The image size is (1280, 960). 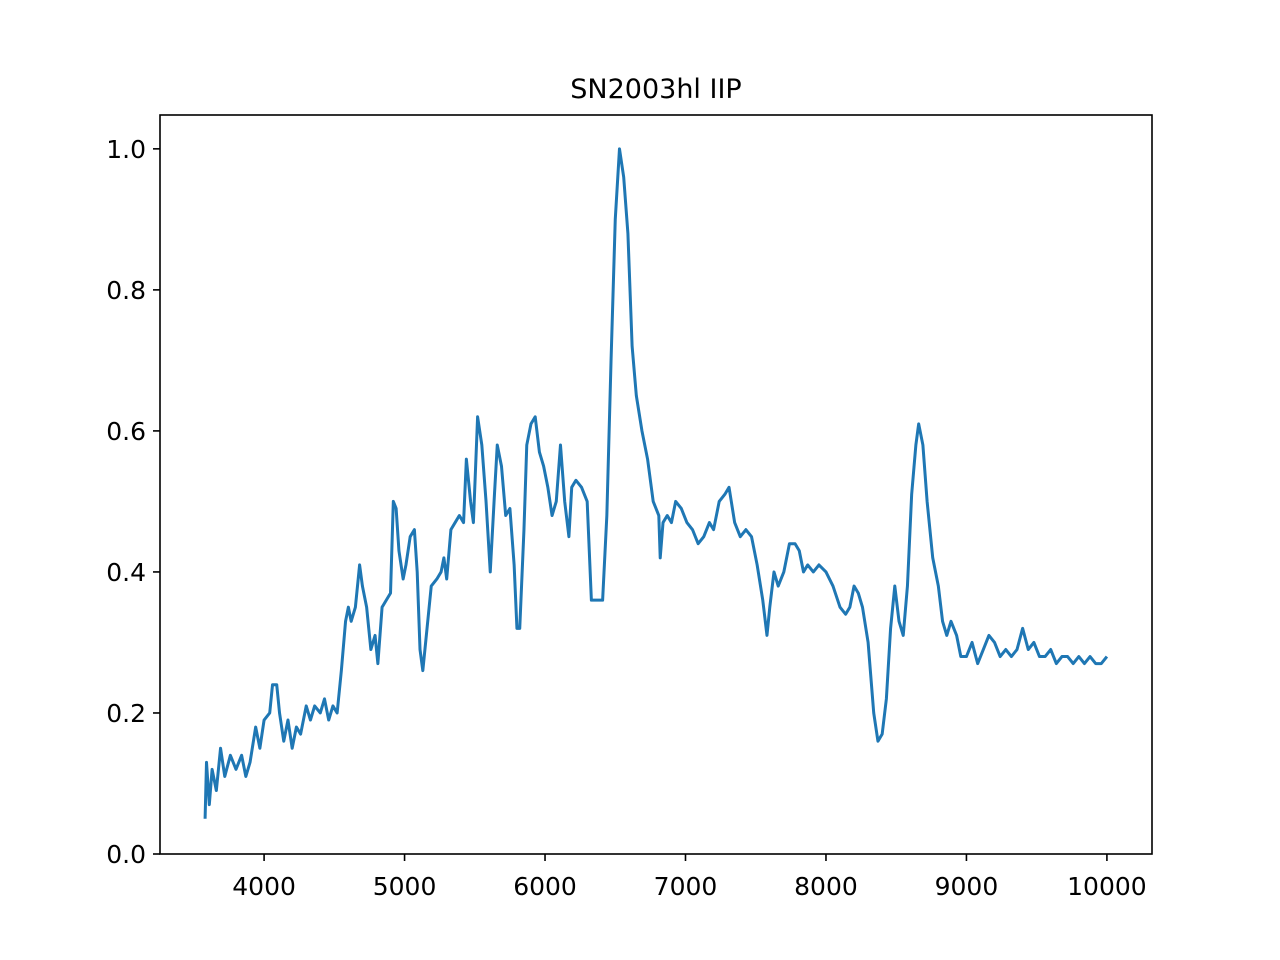 I want to click on y-tick-label: 0.0, so click(x=126, y=854).